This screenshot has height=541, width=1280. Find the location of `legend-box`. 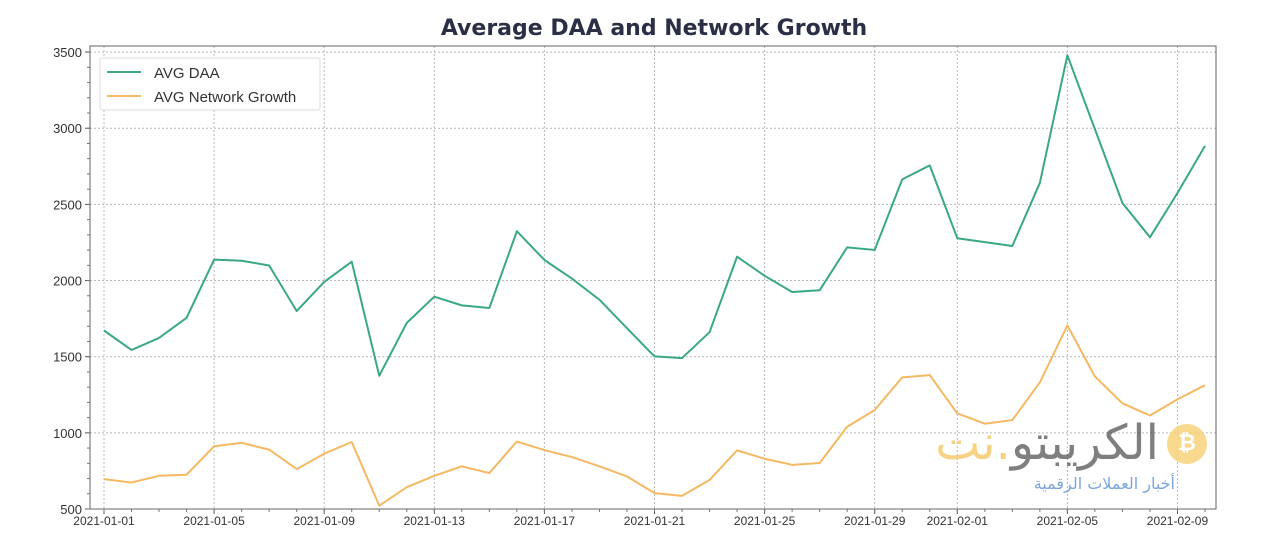

legend-box is located at coordinates (210, 84).